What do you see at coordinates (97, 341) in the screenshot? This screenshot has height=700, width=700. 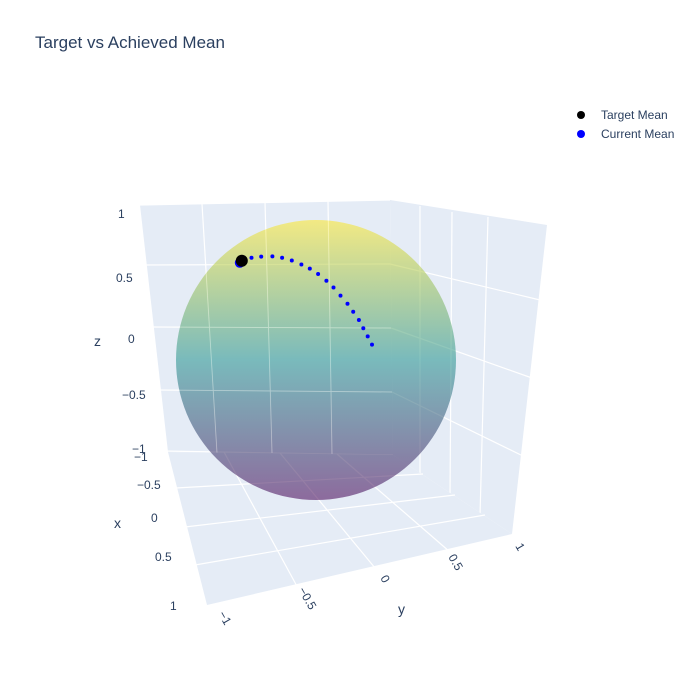 I see `z-axis-title: z` at bounding box center [97, 341].